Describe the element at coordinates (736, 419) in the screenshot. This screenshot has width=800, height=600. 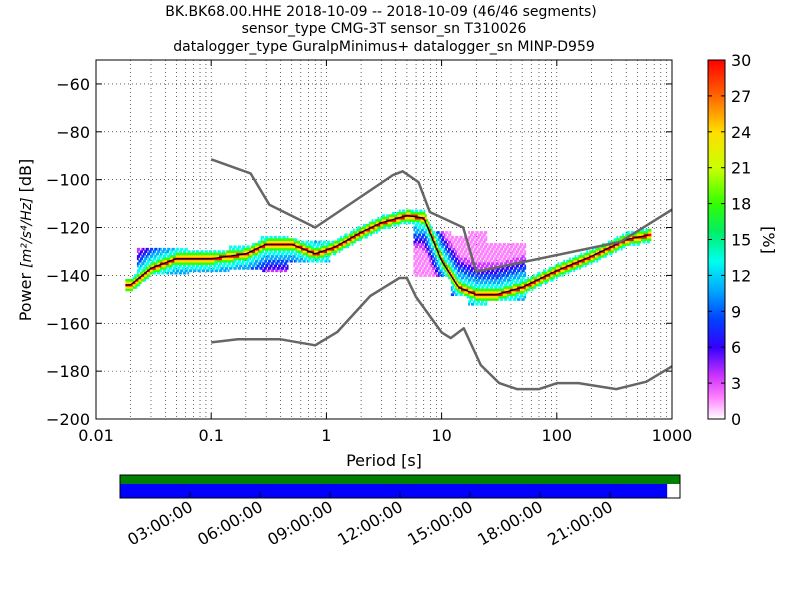
I see `colorbar-tick-label: 0` at that location.